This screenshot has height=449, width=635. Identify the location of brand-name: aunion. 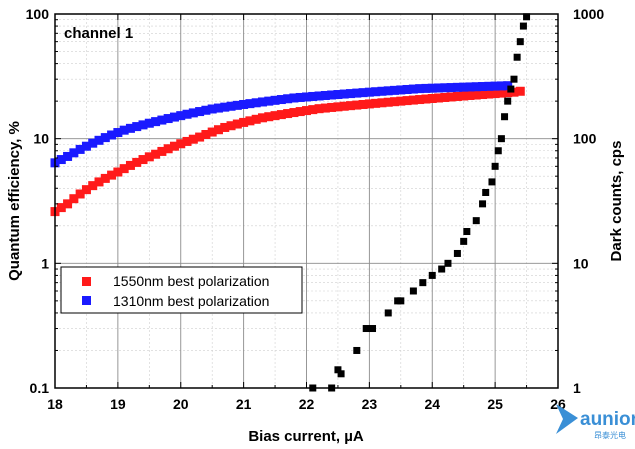
(607, 419).